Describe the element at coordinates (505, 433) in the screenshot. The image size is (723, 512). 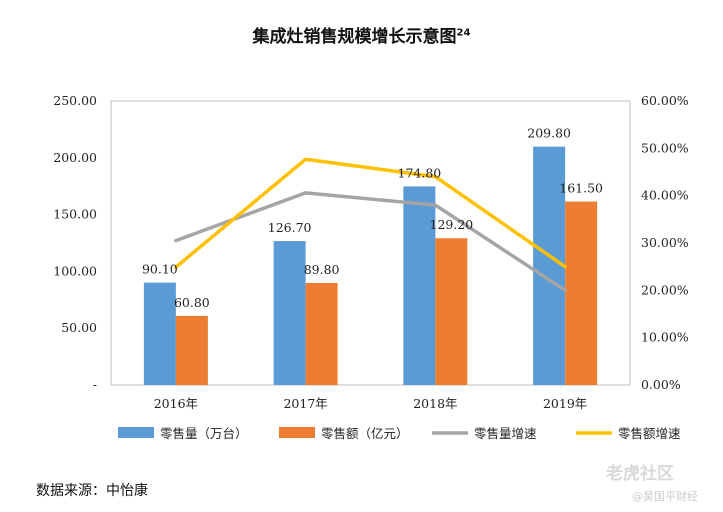
I see `legend-label-2: 零售量增速` at that location.